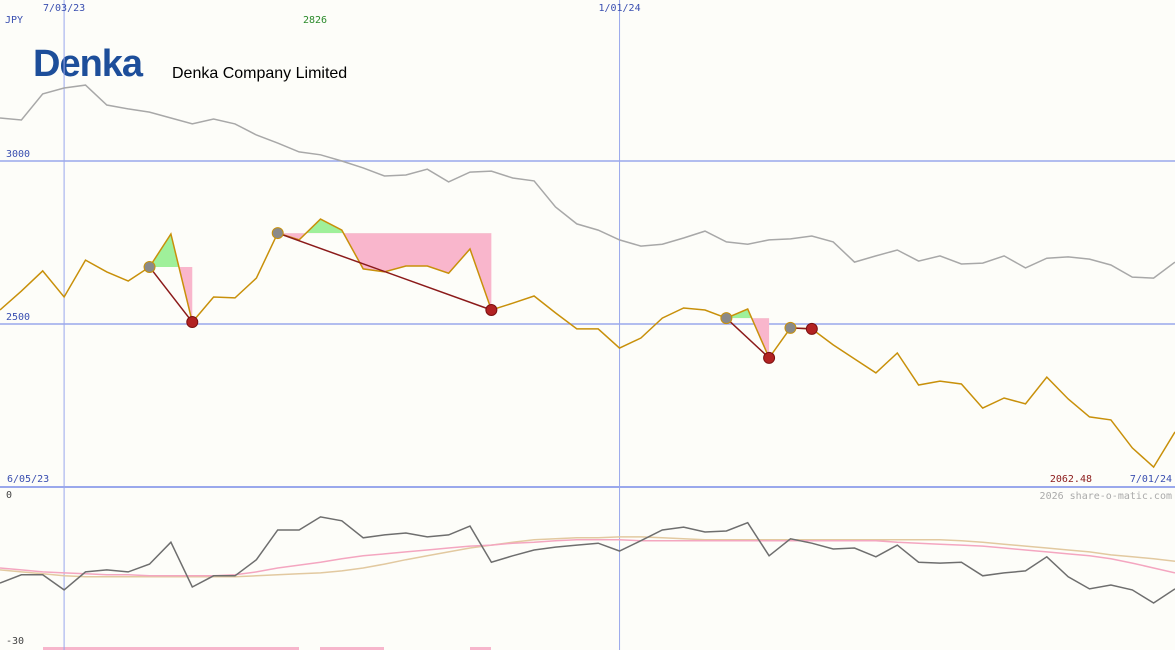 The height and width of the screenshot is (650, 1175). I want to click on y-tick-label: 3000, so click(18, 154).